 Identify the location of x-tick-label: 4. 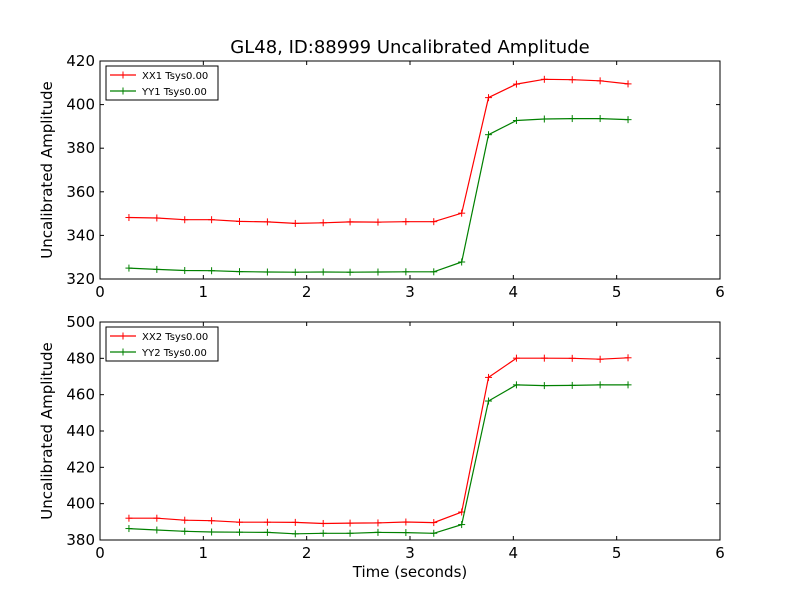
(514, 553).